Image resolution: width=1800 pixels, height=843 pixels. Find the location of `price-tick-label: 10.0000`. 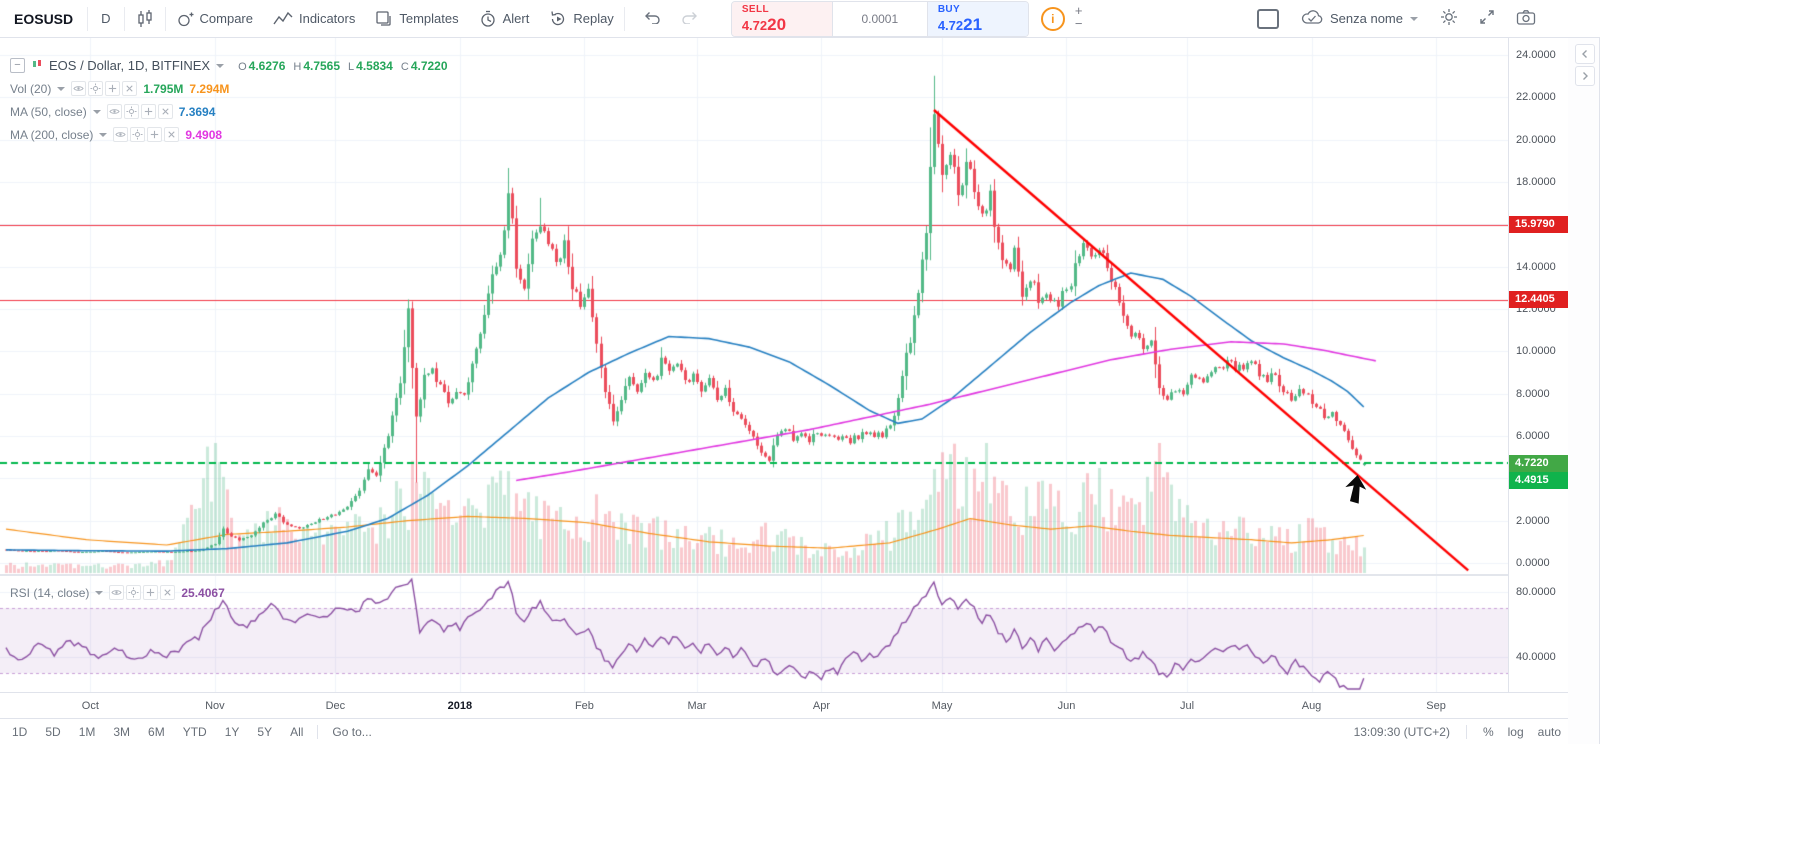

price-tick-label: 10.0000 is located at coordinates (1536, 351).